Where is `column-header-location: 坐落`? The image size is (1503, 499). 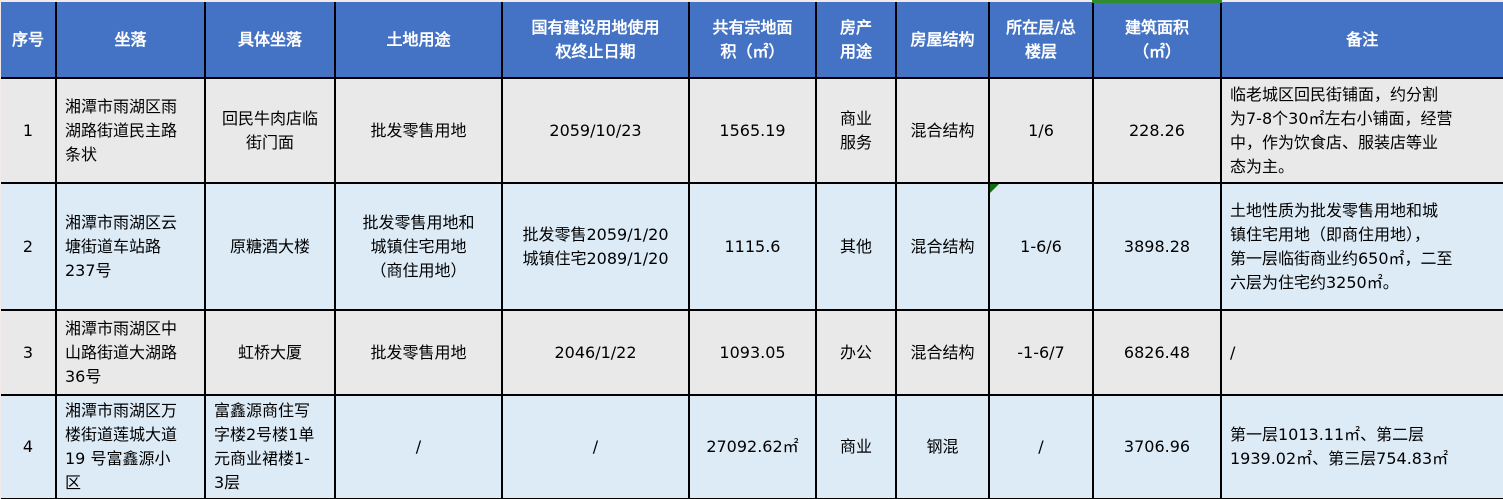 column-header-location: 坐落 is located at coordinates (130, 40).